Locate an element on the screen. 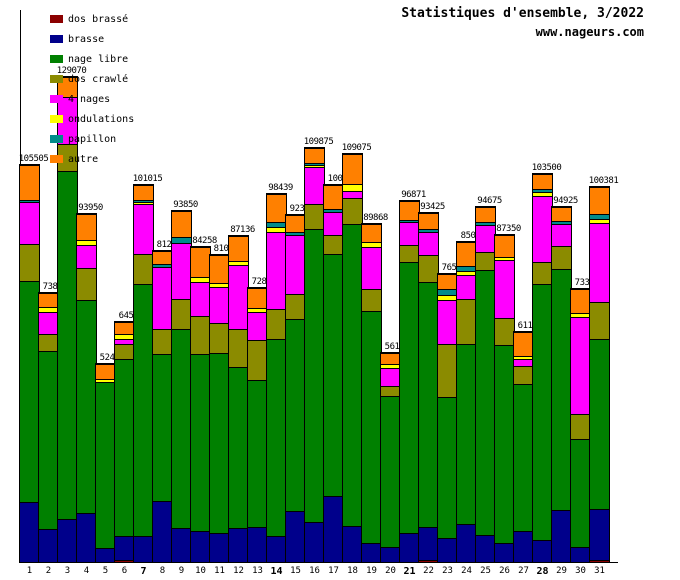 Image resolution: width=680 pixels, height=580 pixels. bar-day-21-autre-segment is located at coordinates (409, 210).